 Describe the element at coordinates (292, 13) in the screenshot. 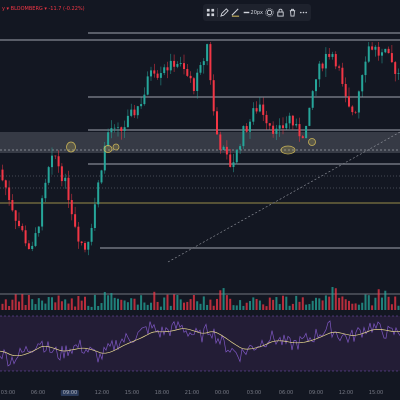

I see `trash-icon` at that location.